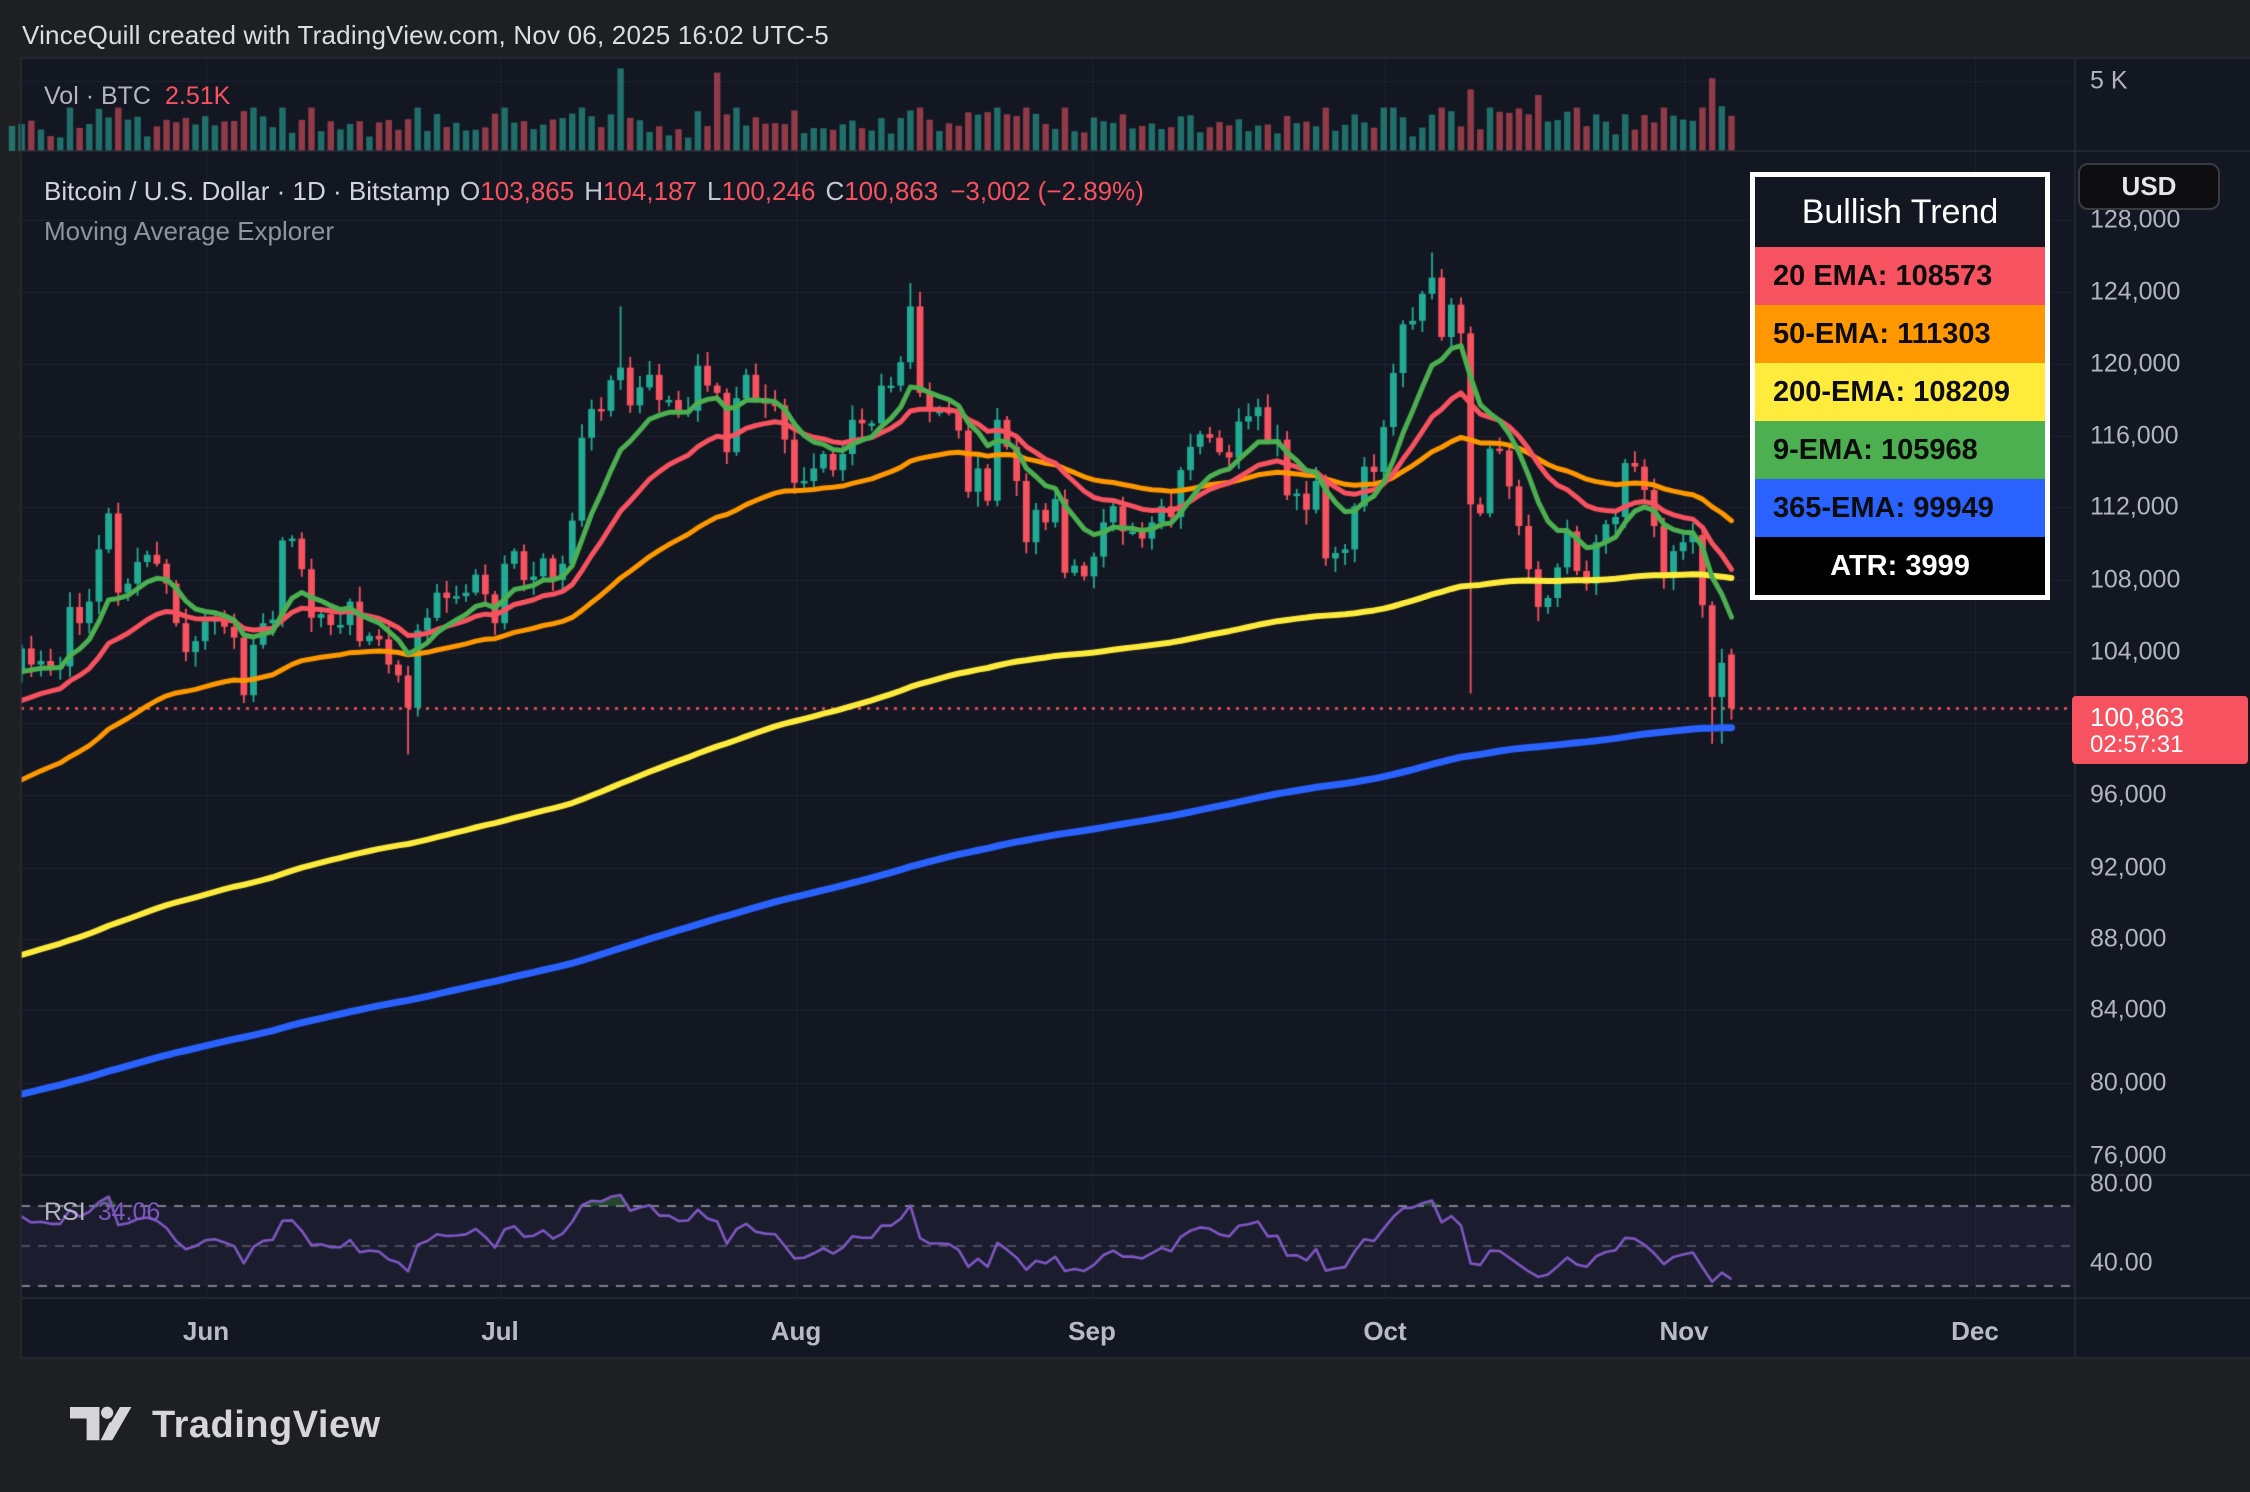 The image size is (2250, 1492). What do you see at coordinates (1900, 392) in the screenshot?
I see `trend-legend-row: 200-EMA: 108209` at bounding box center [1900, 392].